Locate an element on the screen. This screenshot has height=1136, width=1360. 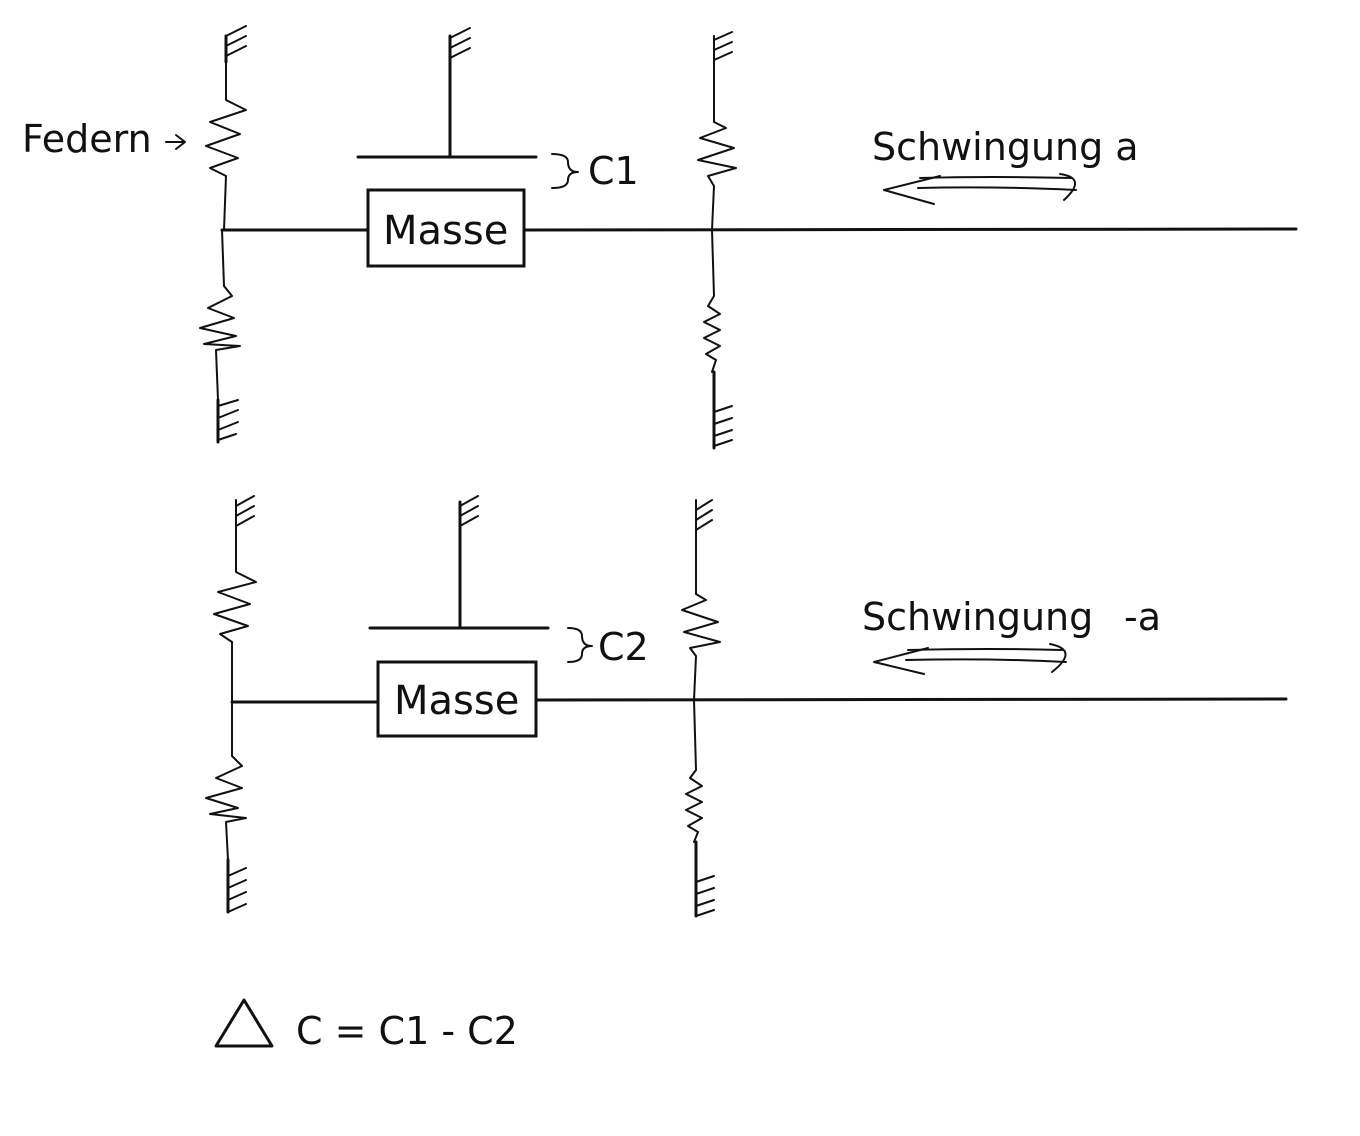
springs-label: Federn is located at coordinates (87, 139).